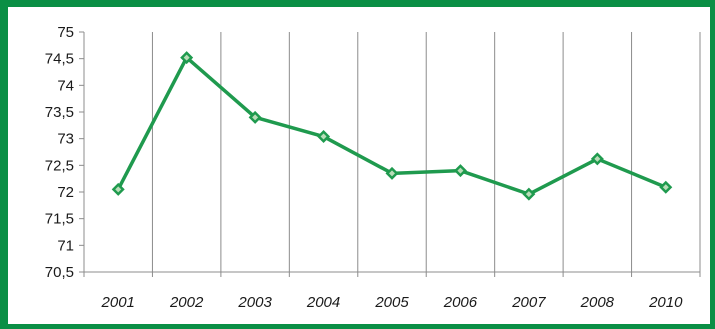  Describe the element at coordinates (59, 219) in the screenshot. I see `y-tick-label: 71,5` at that location.